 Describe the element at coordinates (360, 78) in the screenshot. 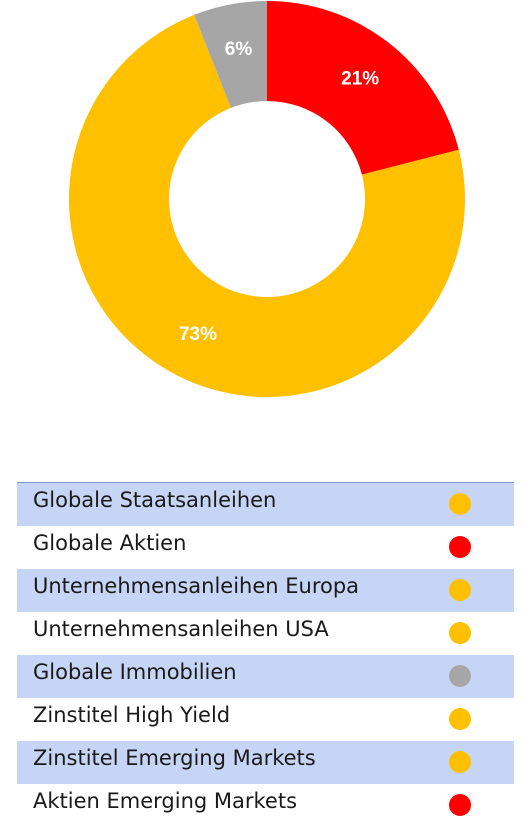

I see `slice-label: 21%` at that location.